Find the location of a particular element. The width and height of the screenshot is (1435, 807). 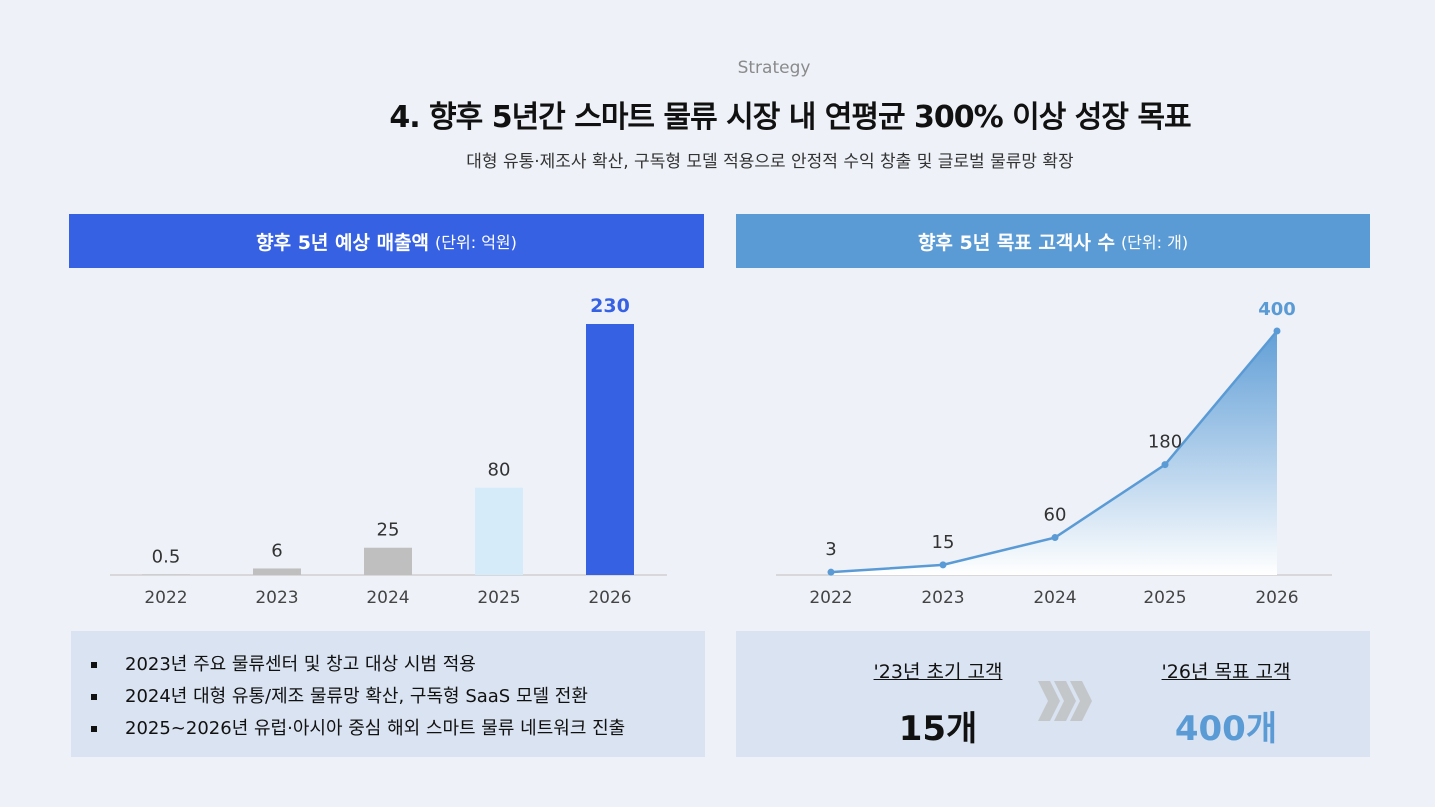

revenue-bar-2024 is located at coordinates (388, 561).